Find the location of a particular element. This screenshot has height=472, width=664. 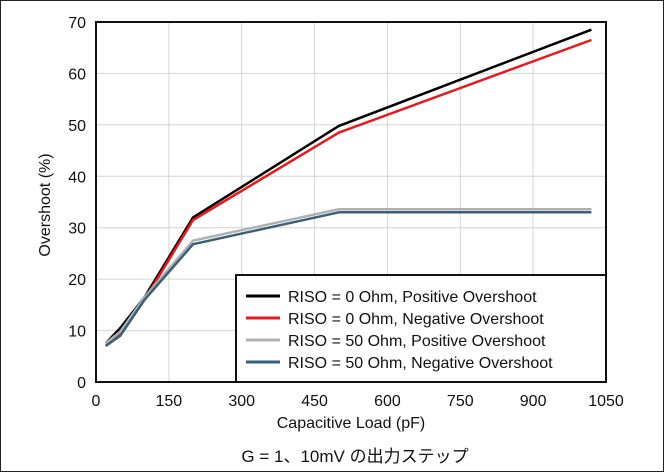

y-tick-label: 50 is located at coordinates (77, 126).